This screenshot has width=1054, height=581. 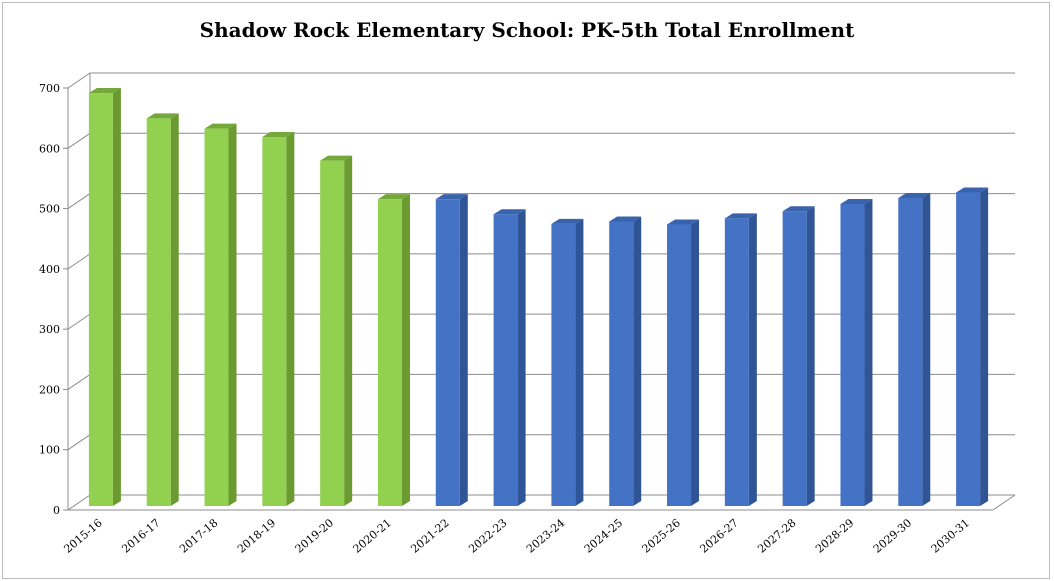 What do you see at coordinates (53, 299) in the screenshot?
I see `y-axis-ticks: 0 100 200 300 400 500 600 700` at bounding box center [53, 299].